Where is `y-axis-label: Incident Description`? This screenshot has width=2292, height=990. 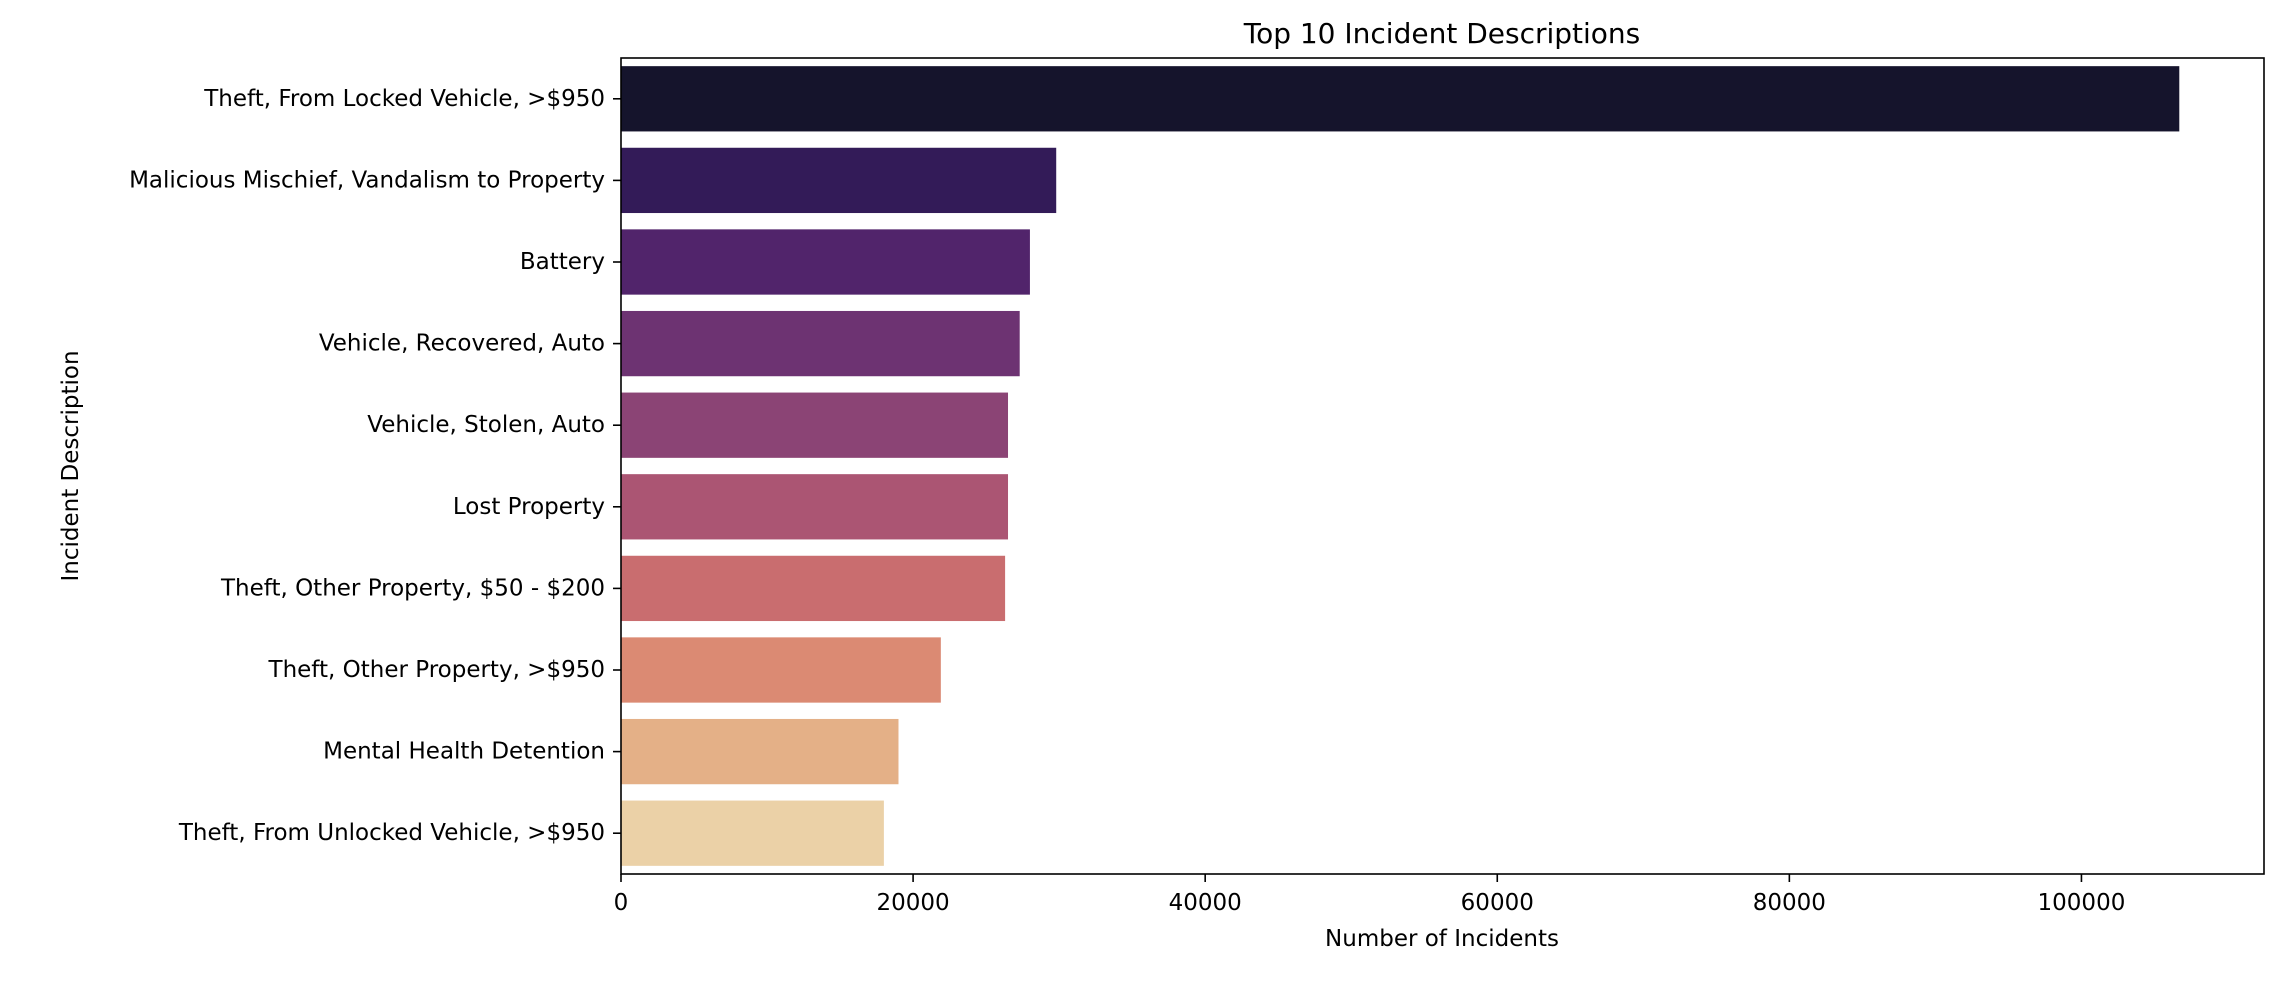 y-axis-label: Incident Description is located at coordinates (71, 465).